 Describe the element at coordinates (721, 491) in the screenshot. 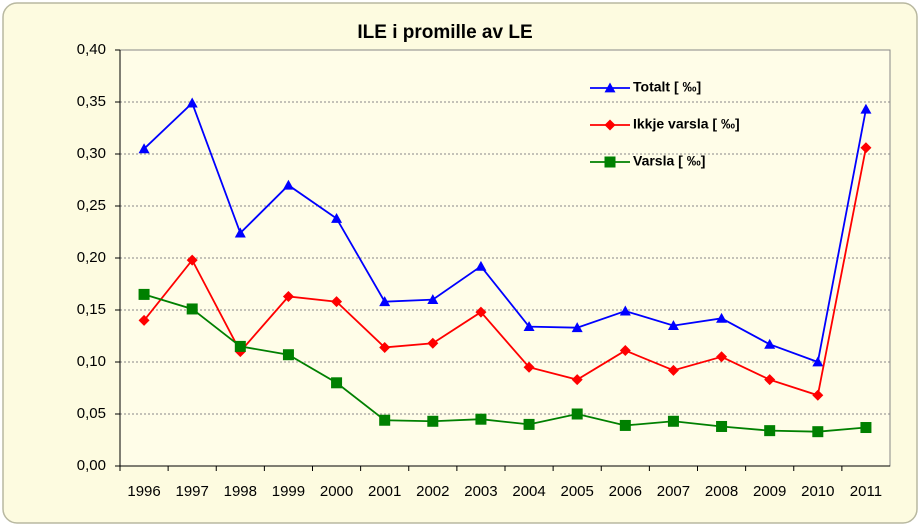

I see `x-tick-label: 2008` at that location.